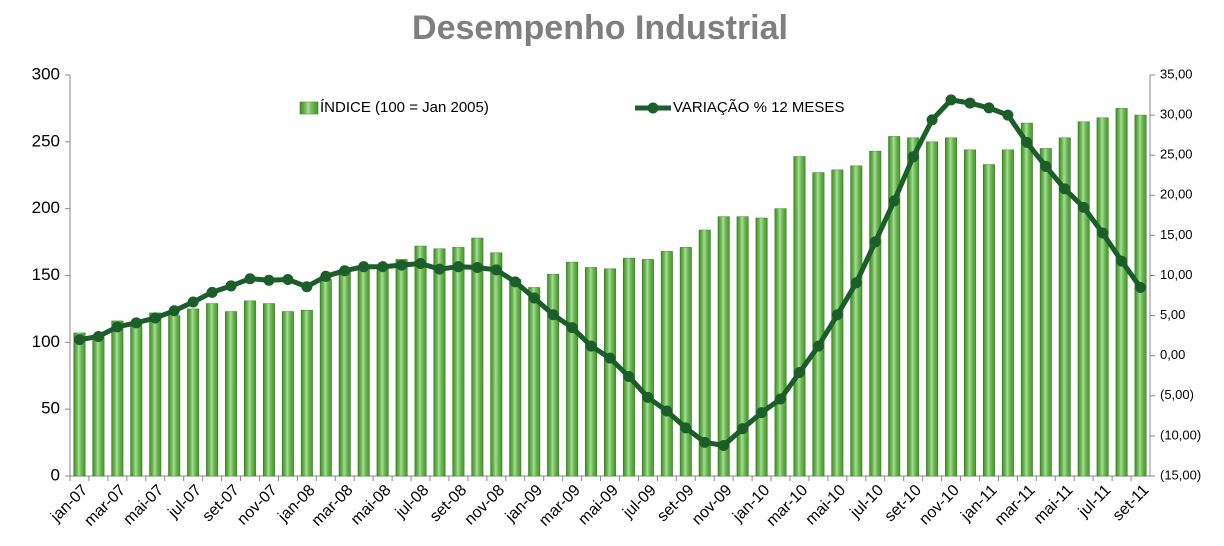 The image size is (1224, 546). I want to click on x-tick-label: jul-10, so click(867, 502).